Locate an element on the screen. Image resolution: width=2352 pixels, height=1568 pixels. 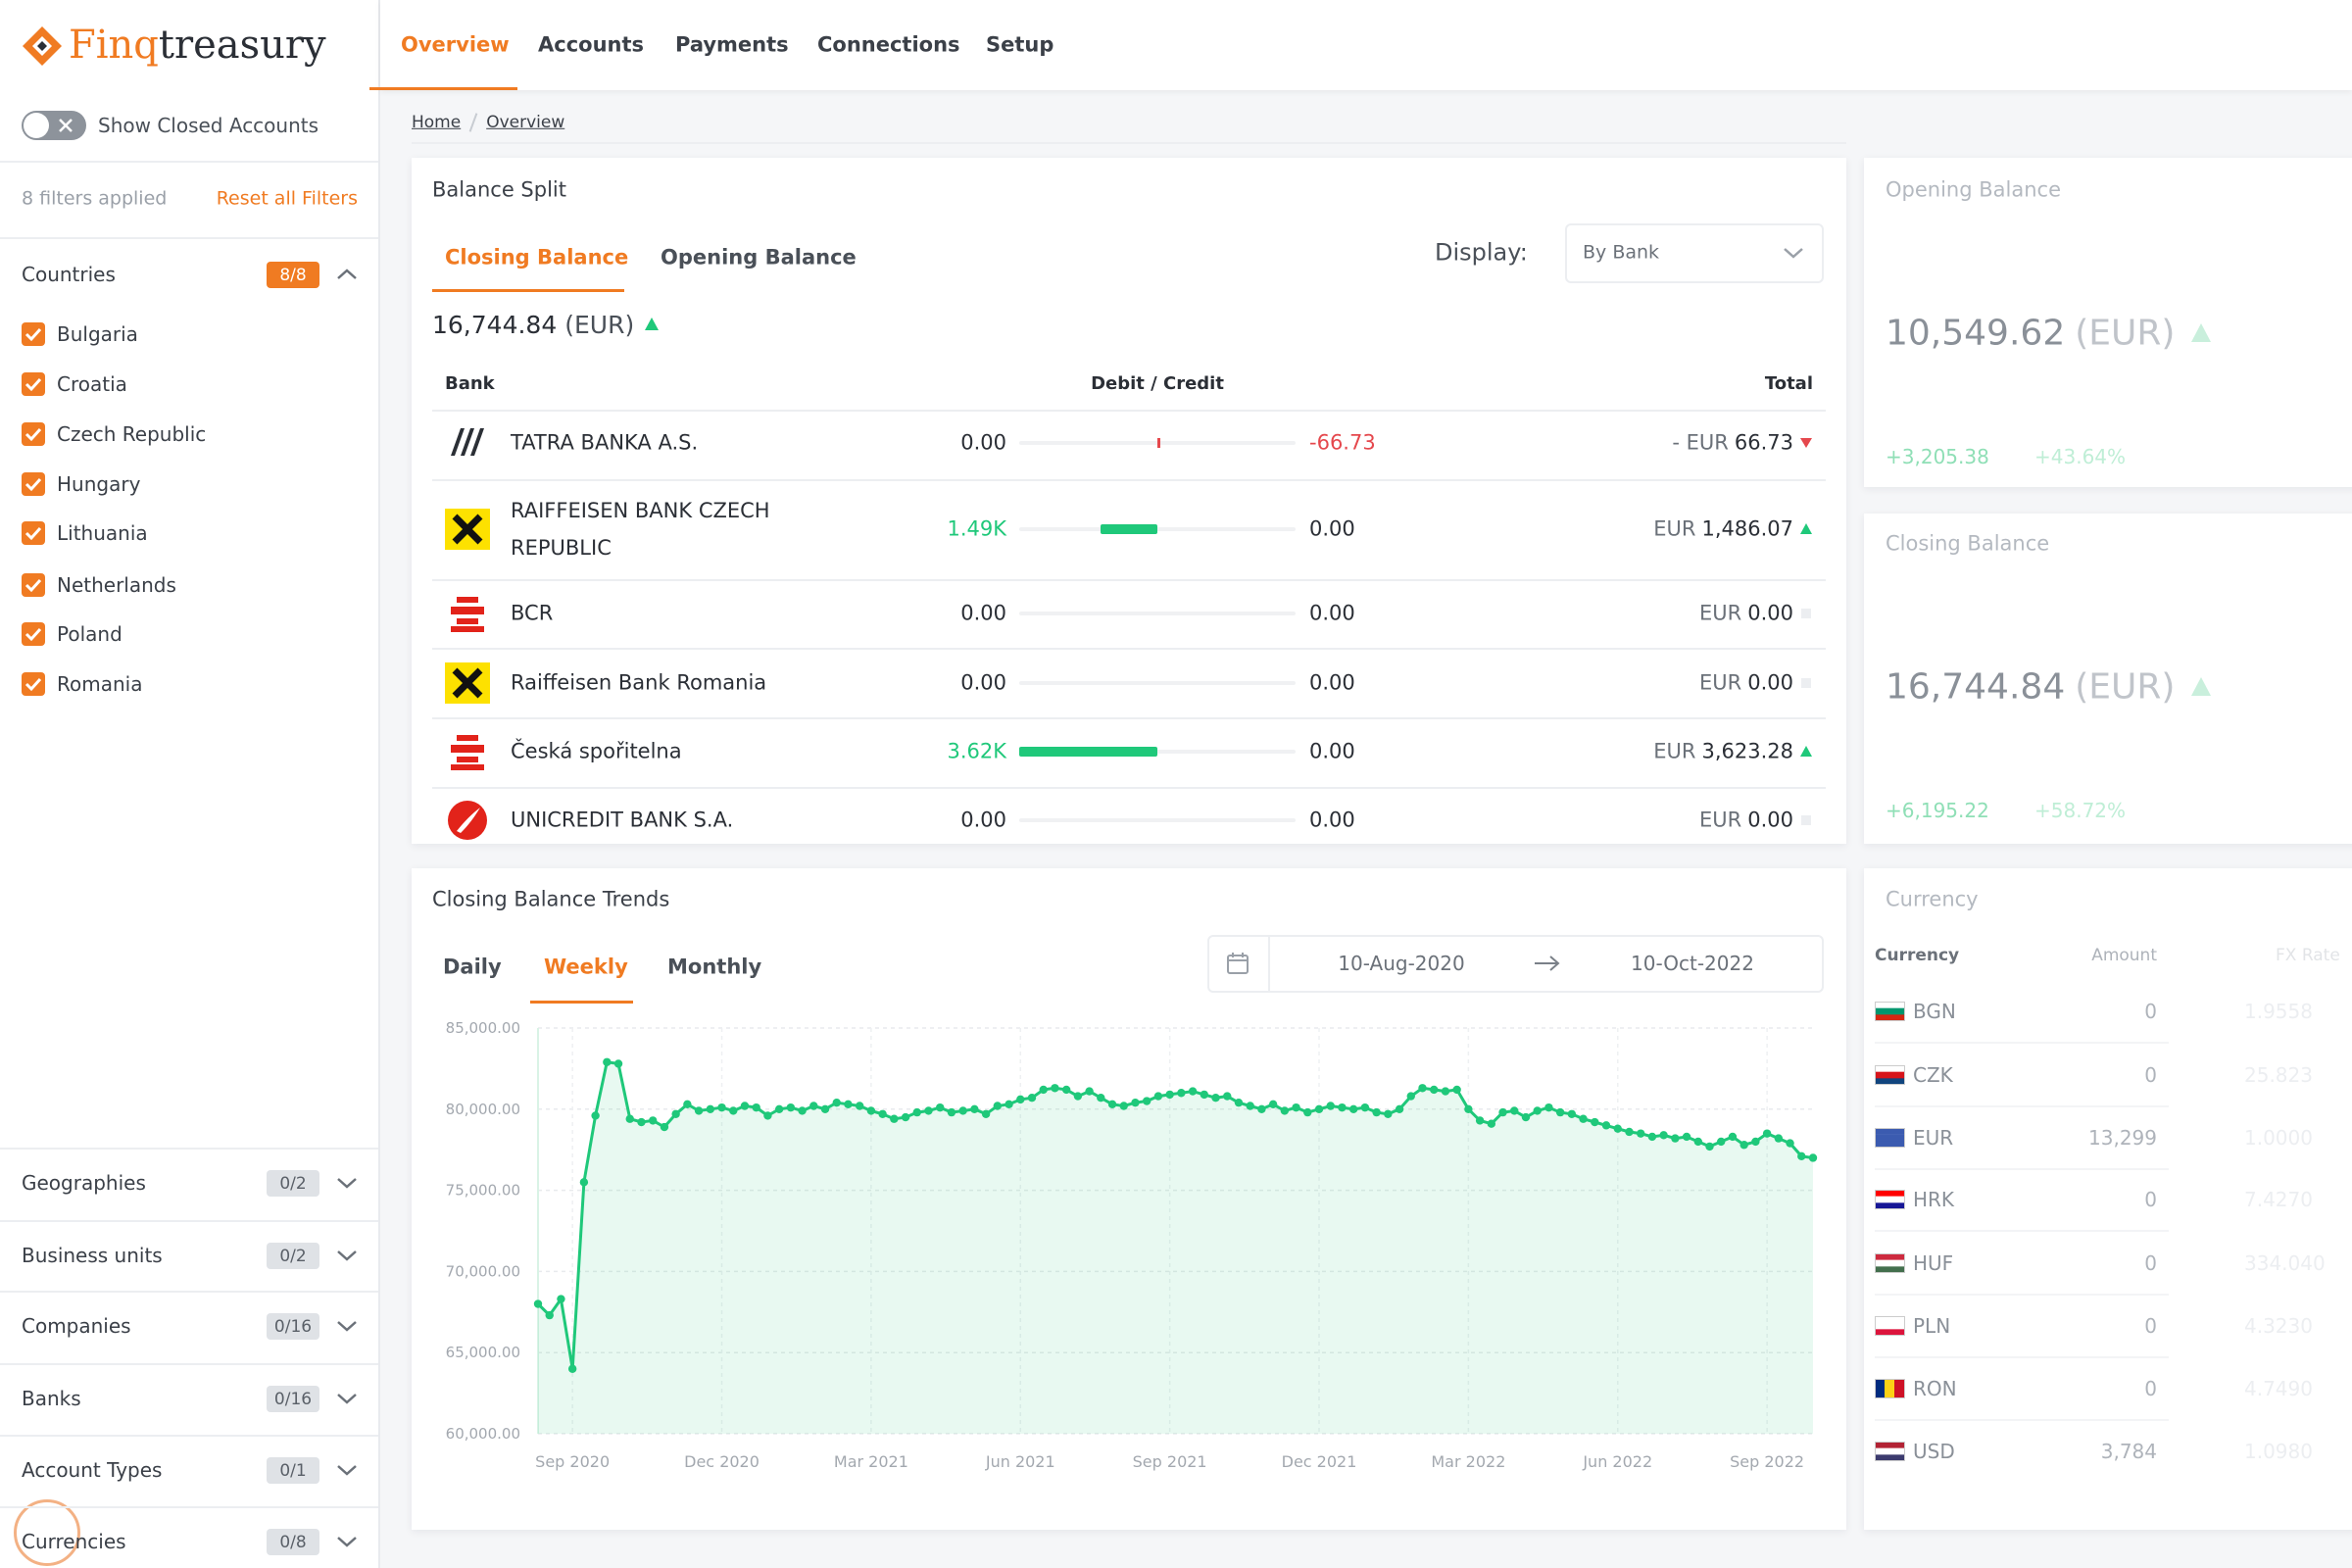
column-header: Total is located at coordinates (1788, 384).